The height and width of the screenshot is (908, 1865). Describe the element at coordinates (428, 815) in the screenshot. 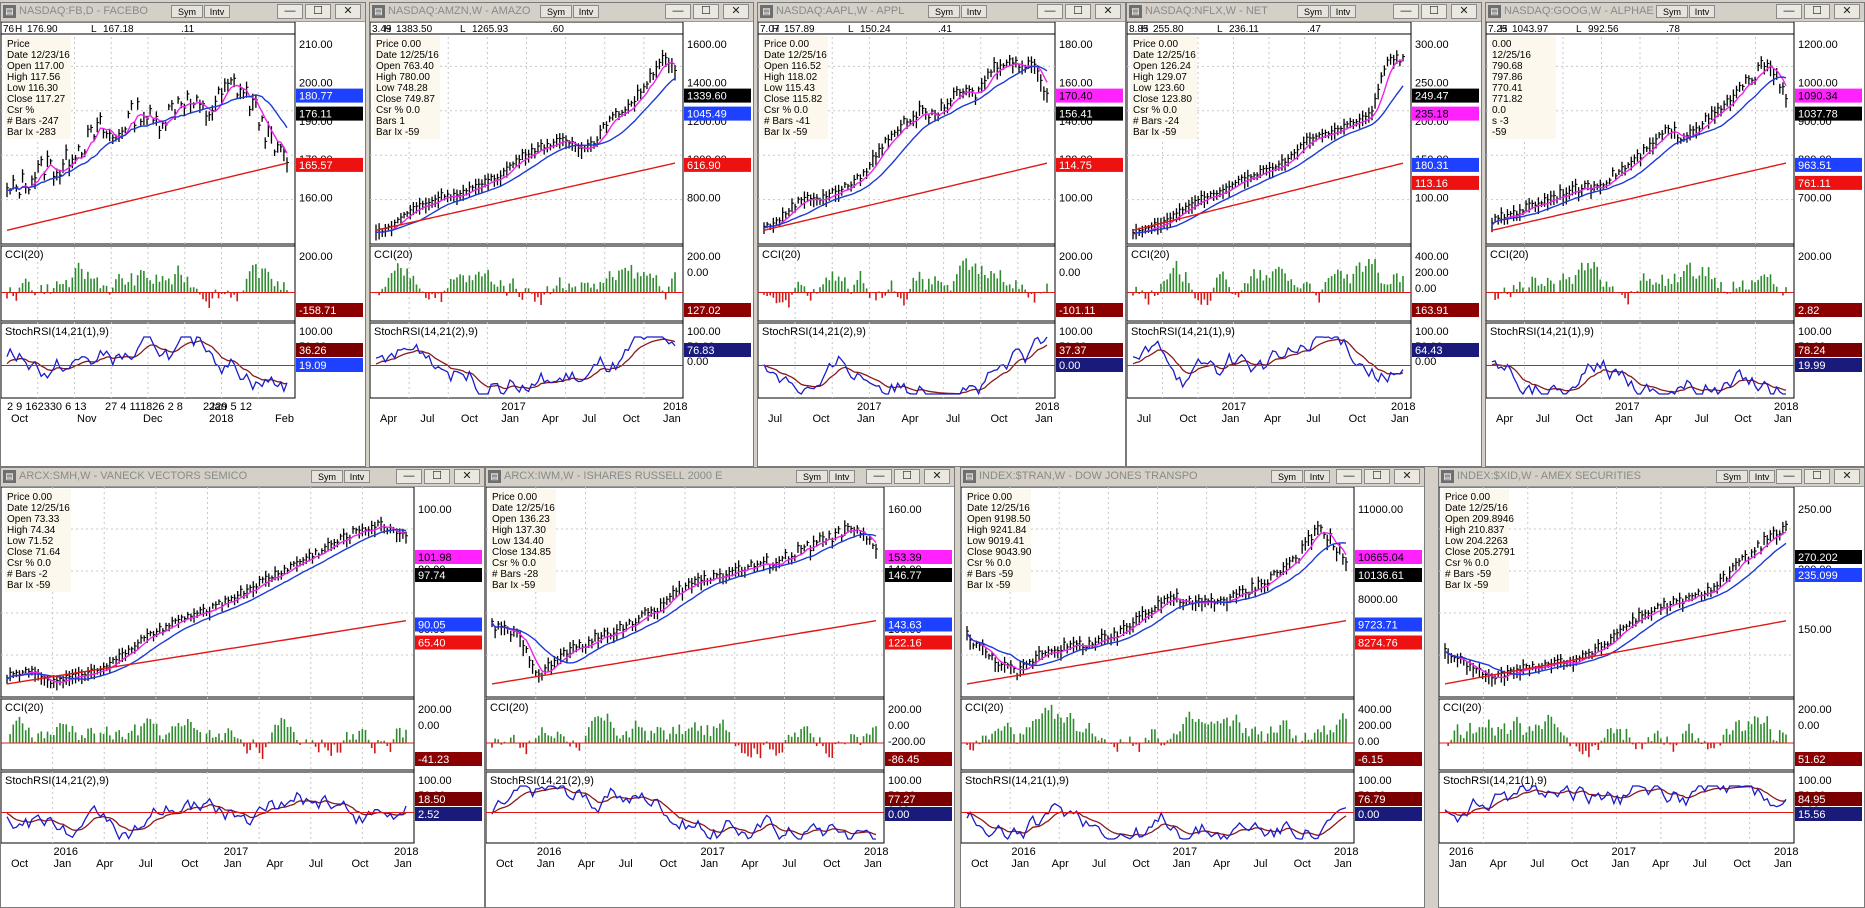

I see `stoch-tag-label: 2.52` at that location.